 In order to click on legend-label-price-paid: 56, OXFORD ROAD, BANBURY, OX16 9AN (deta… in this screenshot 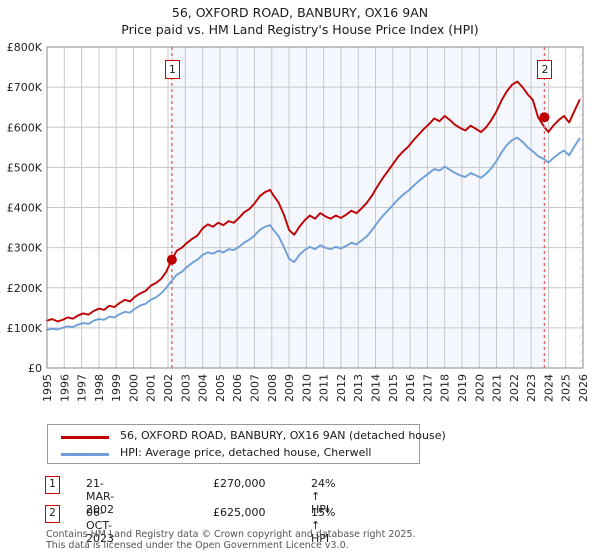, I will do `click(283, 435)`.